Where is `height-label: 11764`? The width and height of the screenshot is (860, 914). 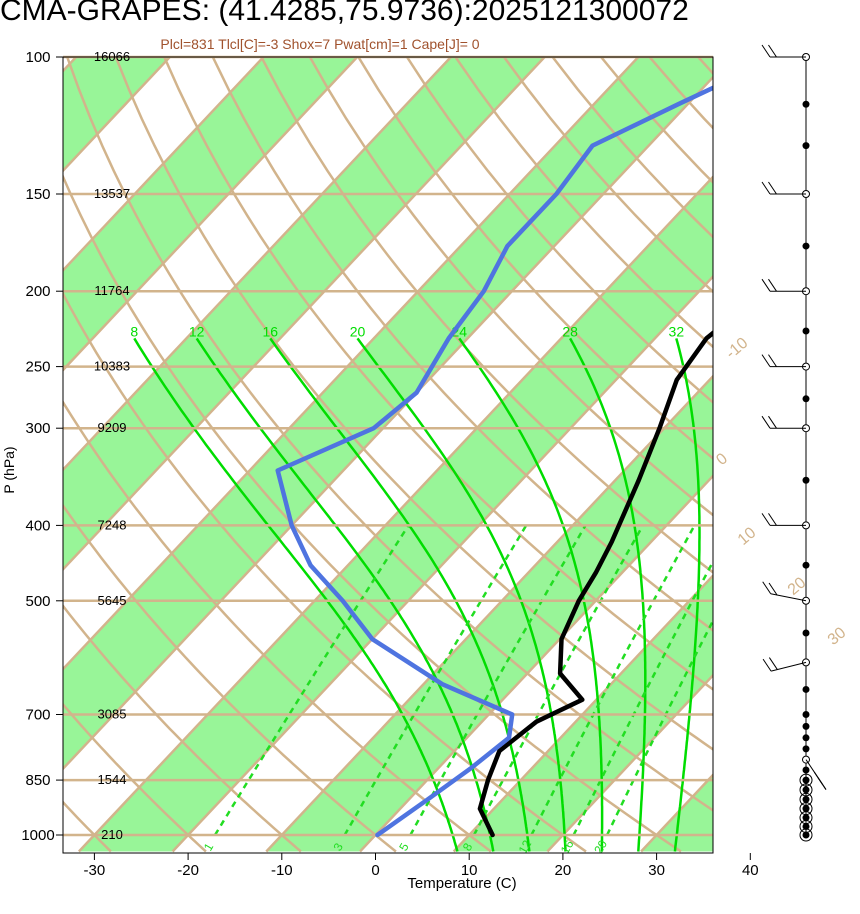
height-label: 11764 is located at coordinates (111, 290).